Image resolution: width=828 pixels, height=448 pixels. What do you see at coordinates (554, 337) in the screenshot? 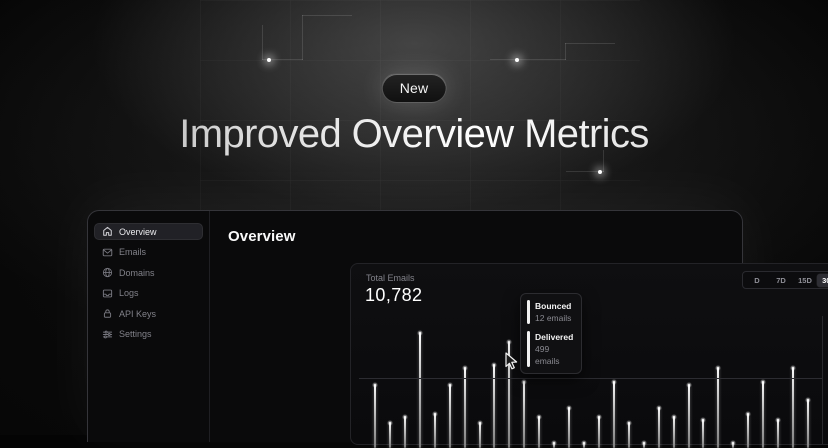
I see `tooltip-label: Delivered` at bounding box center [554, 337].